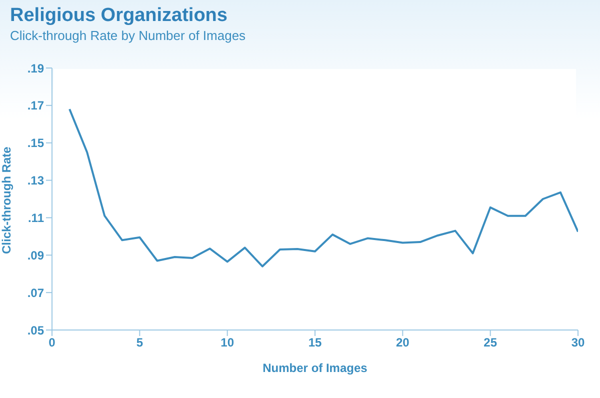 The width and height of the screenshot is (600, 398). What do you see at coordinates (315, 343) in the screenshot?
I see `x-tick-label: 15` at bounding box center [315, 343].